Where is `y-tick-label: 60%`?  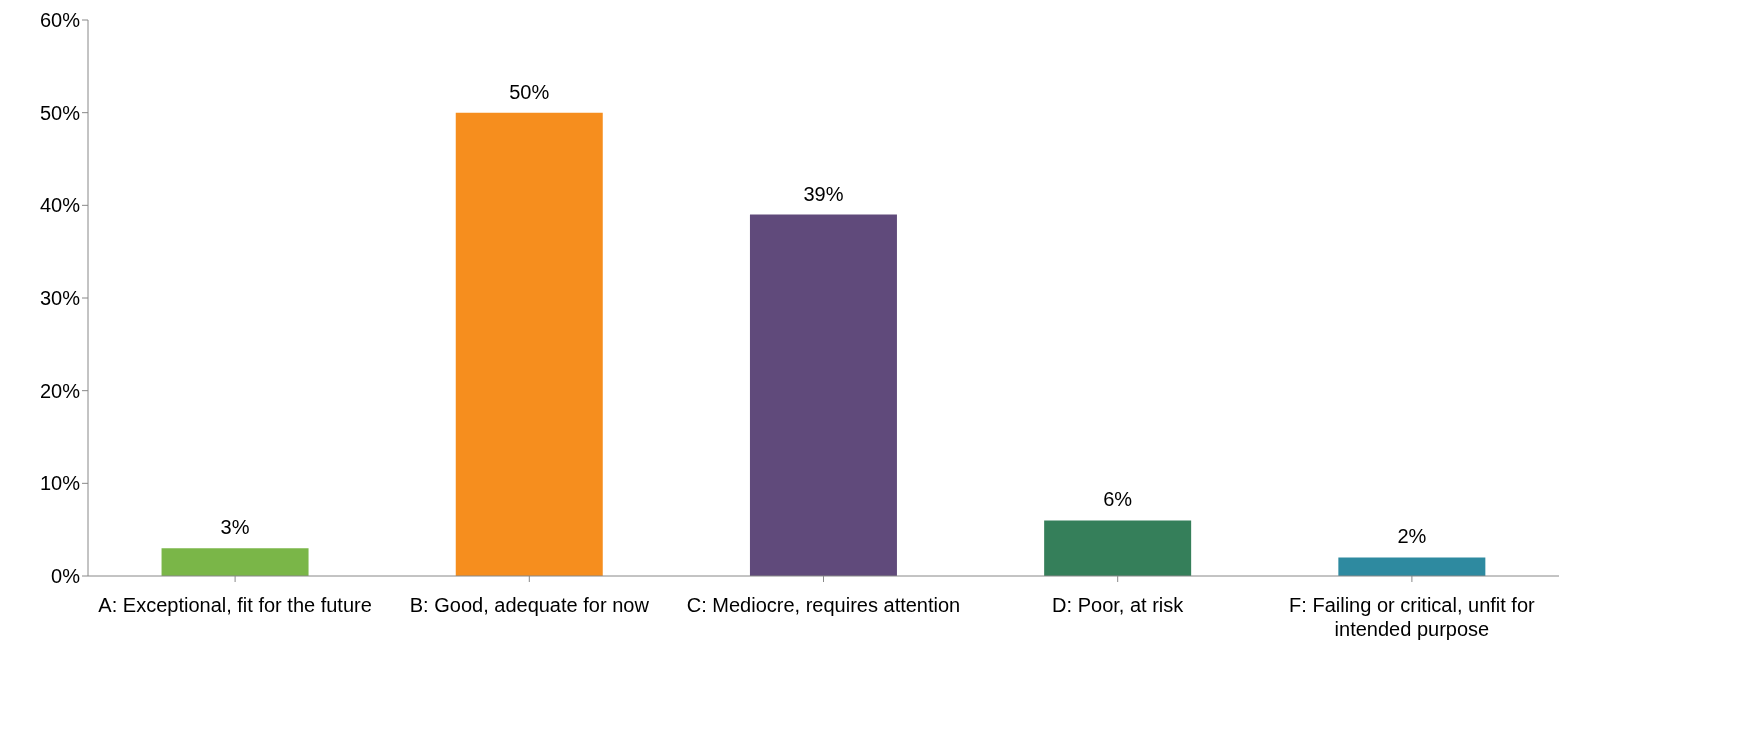
y-tick-label: 60% is located at coordinates (60, 20).